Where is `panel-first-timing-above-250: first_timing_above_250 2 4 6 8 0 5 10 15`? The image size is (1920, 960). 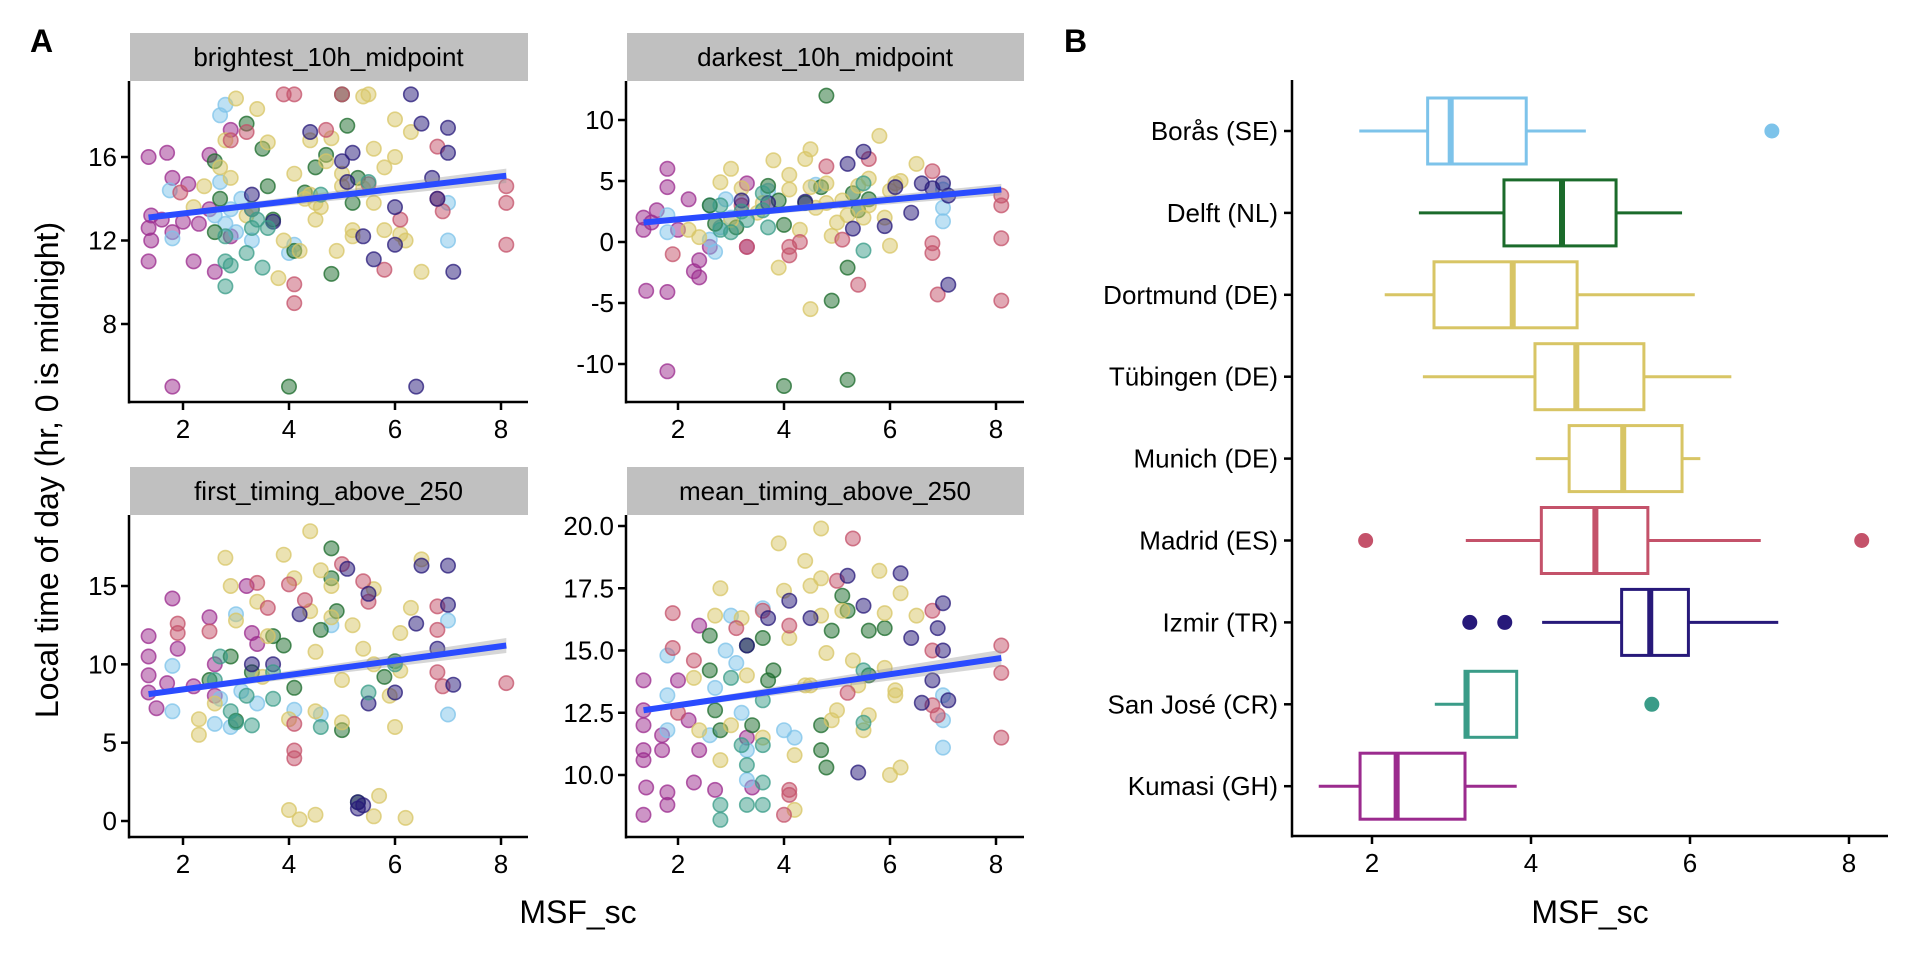 panel-first-timing-above-250: first_timing_above_250 2 4 6 8 0 5 10 15 is located at coordinates (308, 673).